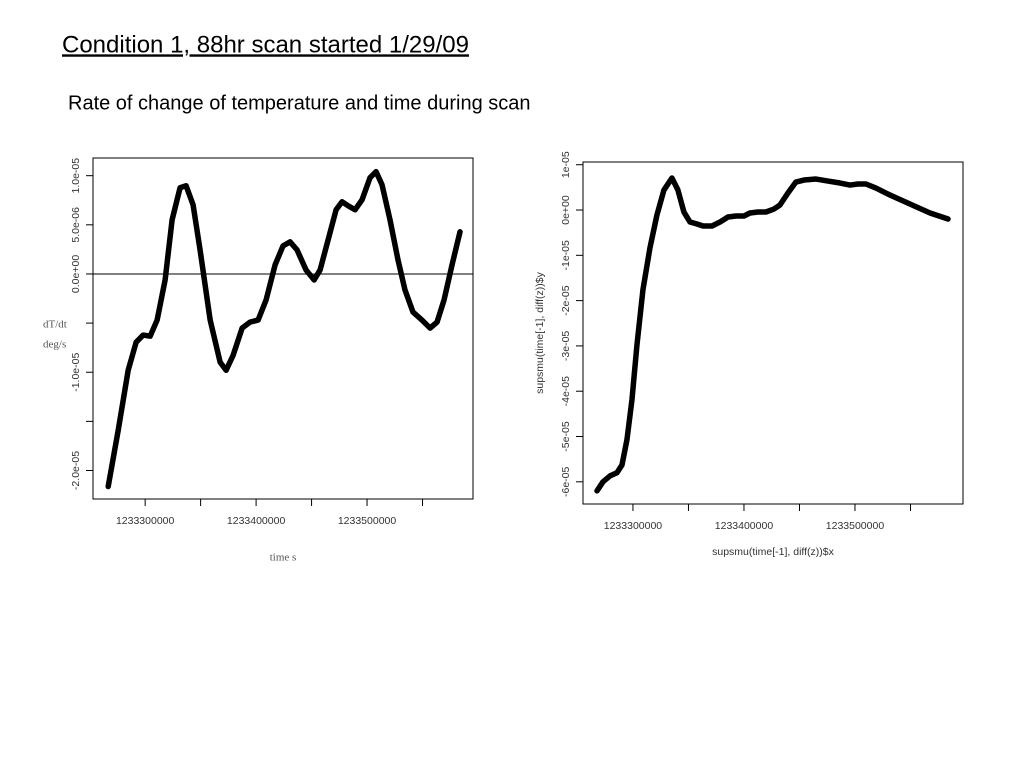 This screenshot has height=768, width=1024. What do you see at coordinates (566, 481) in the screenshot?
I see `y-tick-label: -6e-05` at bounding box center [566, 481].